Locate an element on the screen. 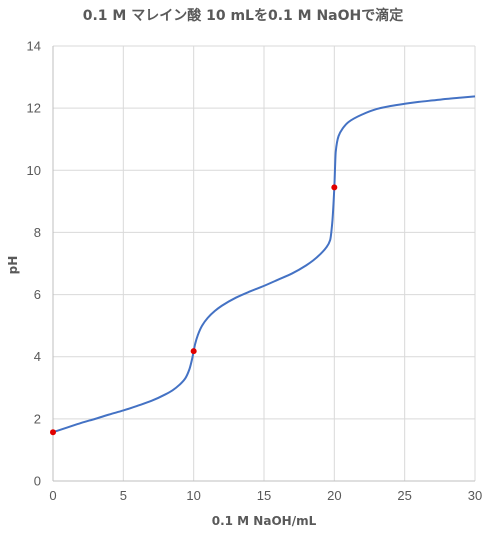 This screenshot has height=534, width=487. y-axis-label: pH is located at coordinates (13, 265).